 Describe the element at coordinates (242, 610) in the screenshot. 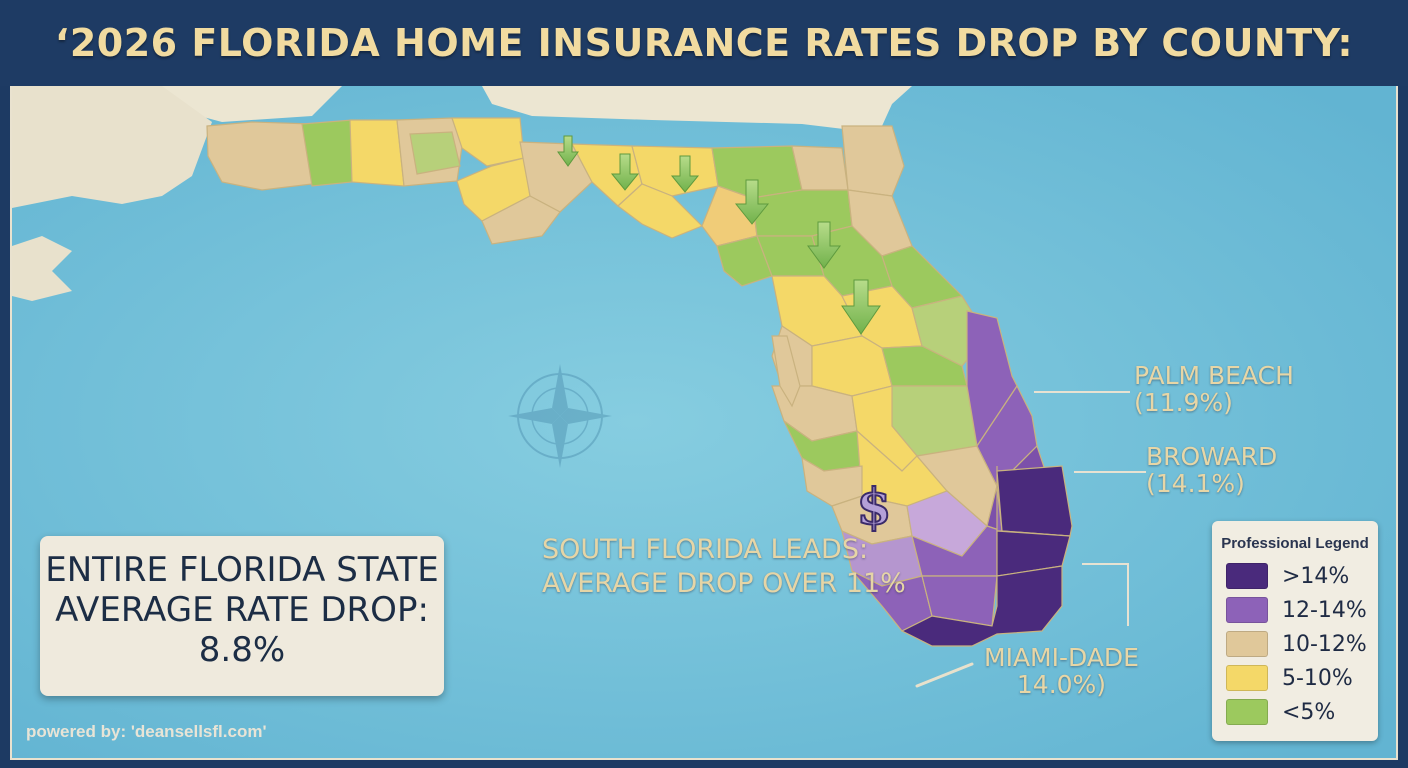

I see `state-box-line: AVERAGE RATE DROP:` at that location.